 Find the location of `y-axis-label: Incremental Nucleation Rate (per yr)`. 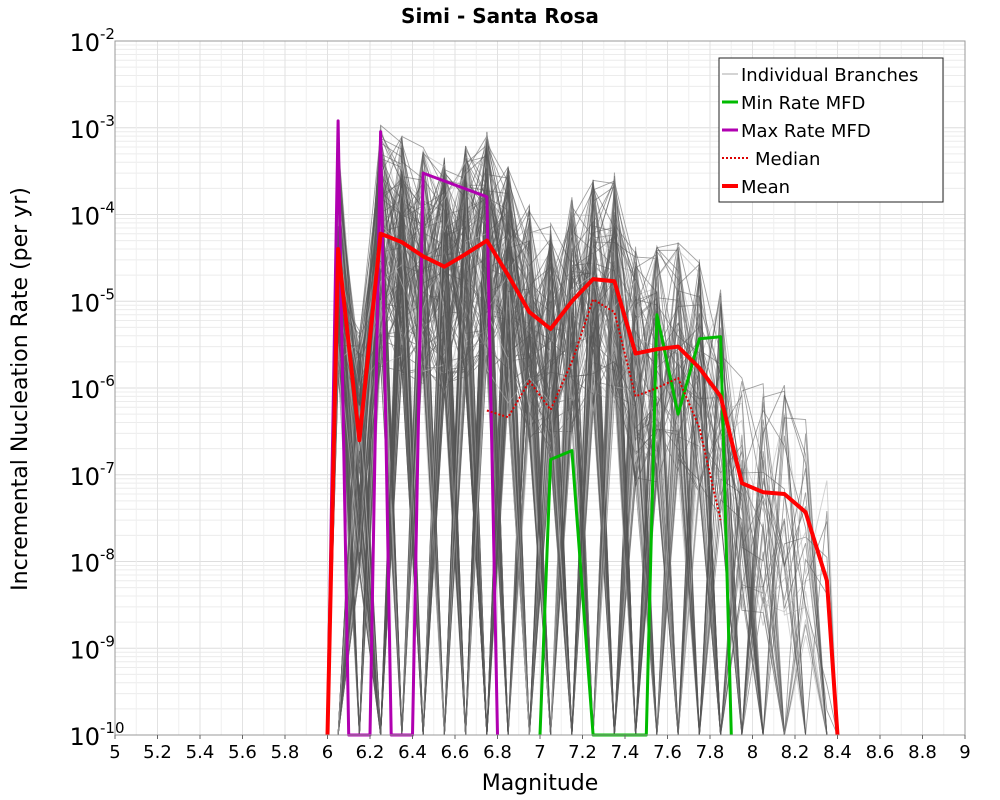

y-axis-label: Incremental Nucleation Rate (per yr) is located at coordinates (20, 389).